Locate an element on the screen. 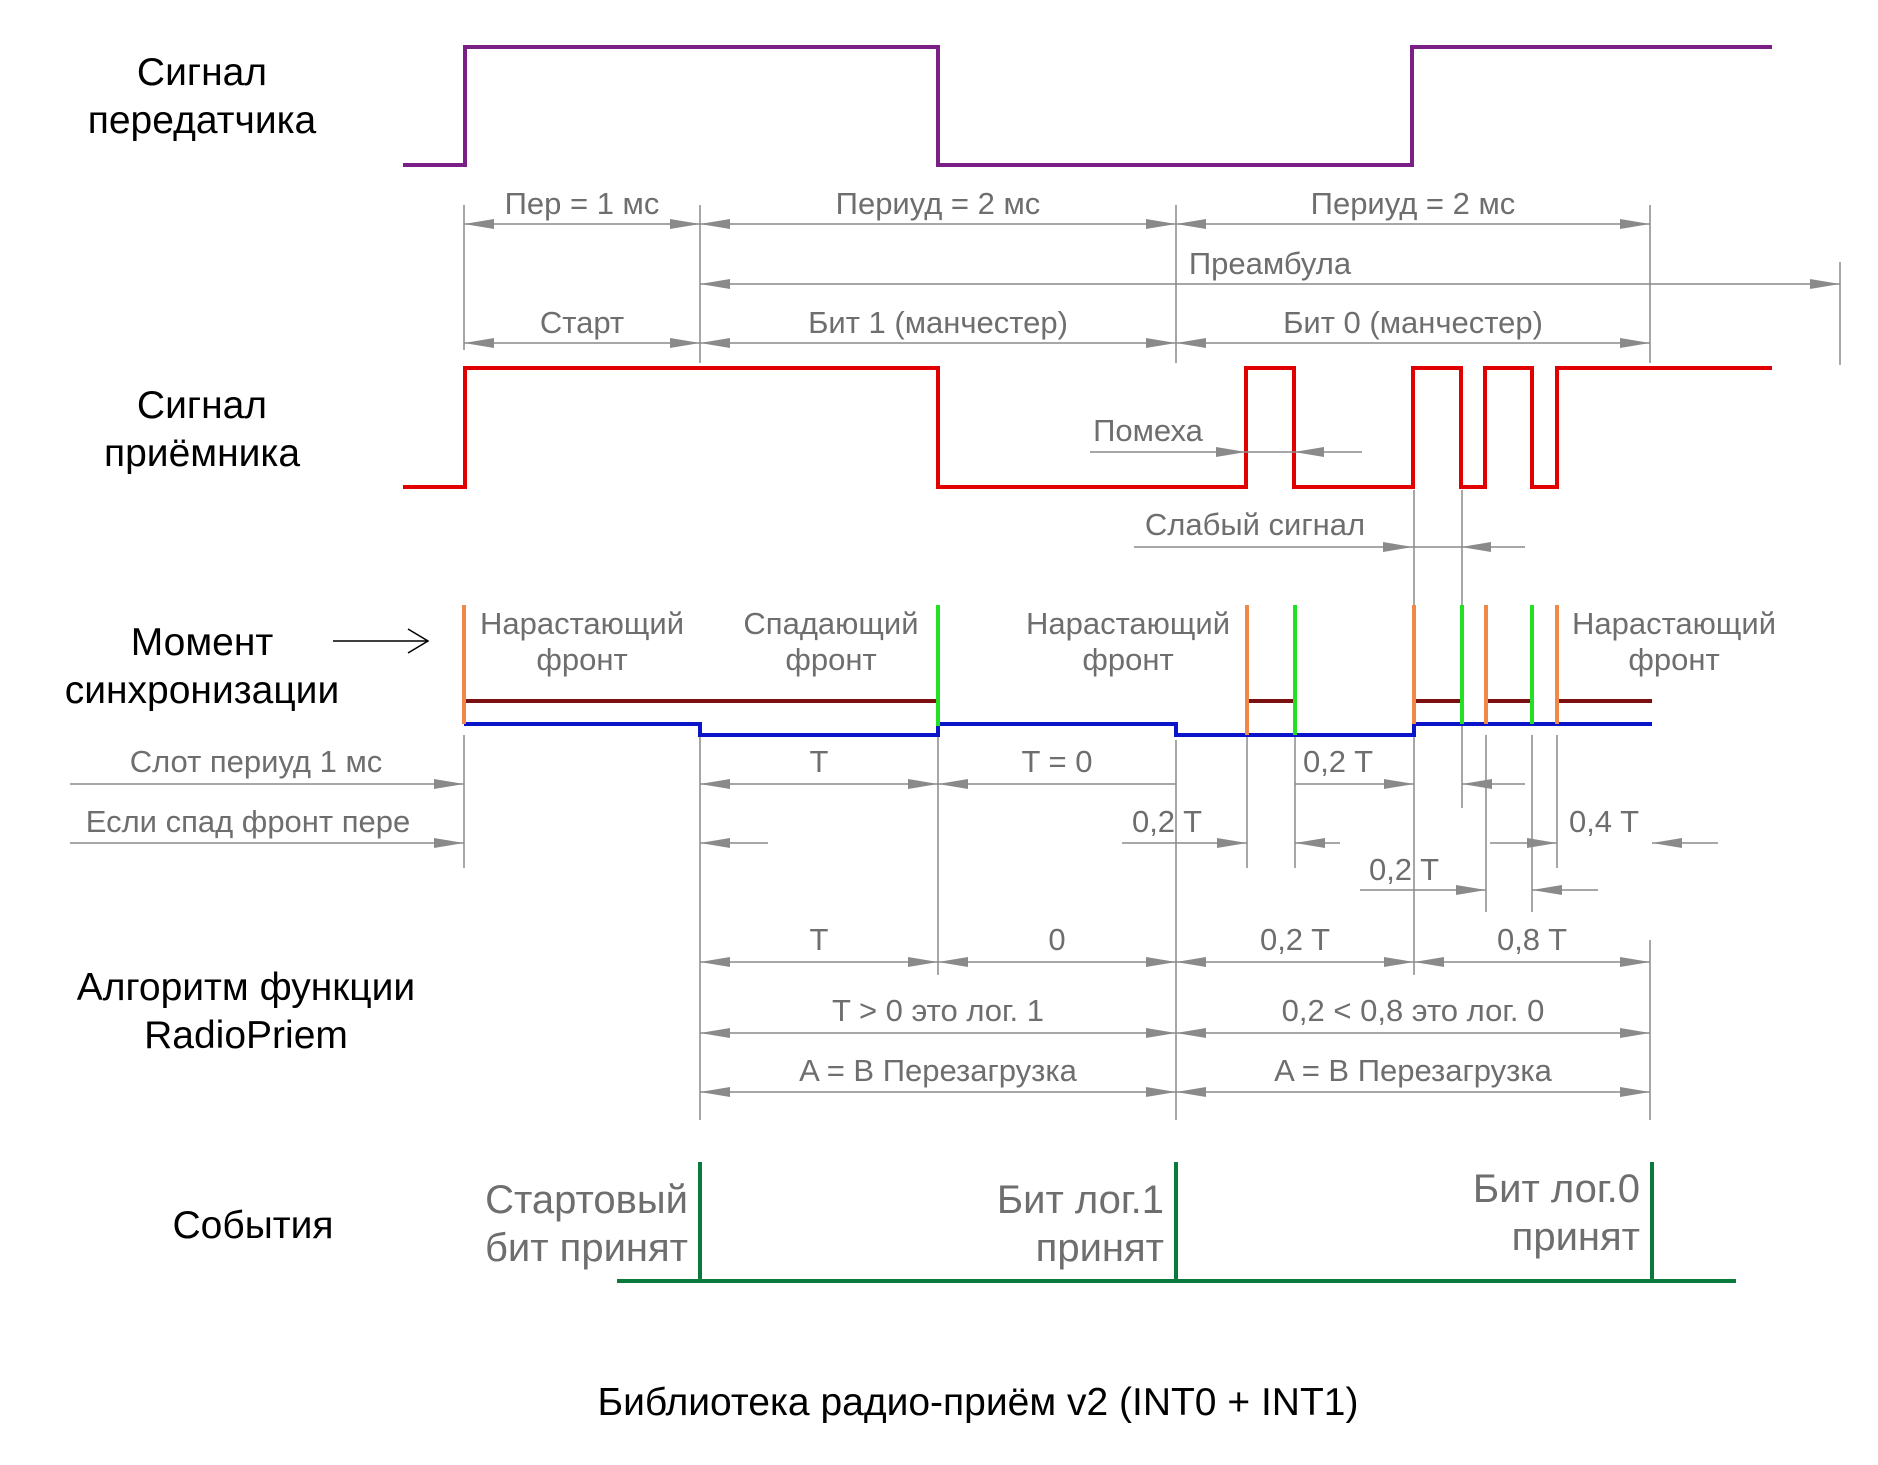 This screenshot has height=1465, width=1878. rx-label-2: приёмника is located at coordinates (202, 453).